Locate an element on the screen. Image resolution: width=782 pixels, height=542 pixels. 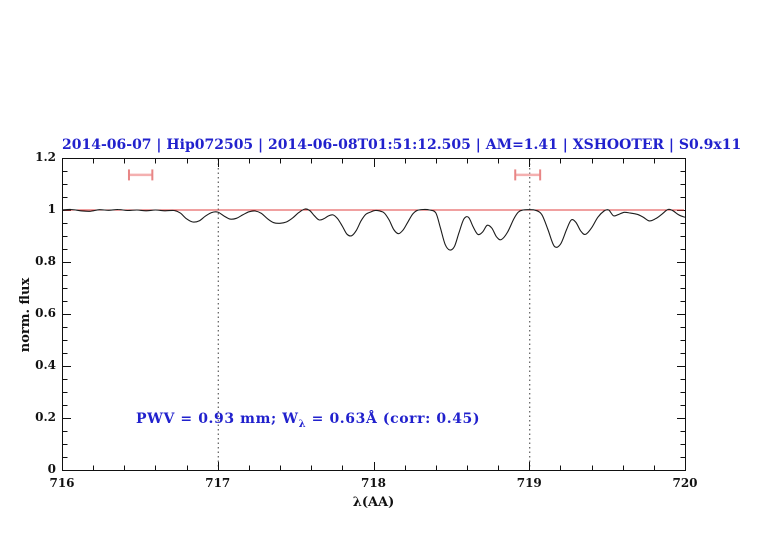
x-axis-label: λ(AA) is located at coordinates (373, 502).